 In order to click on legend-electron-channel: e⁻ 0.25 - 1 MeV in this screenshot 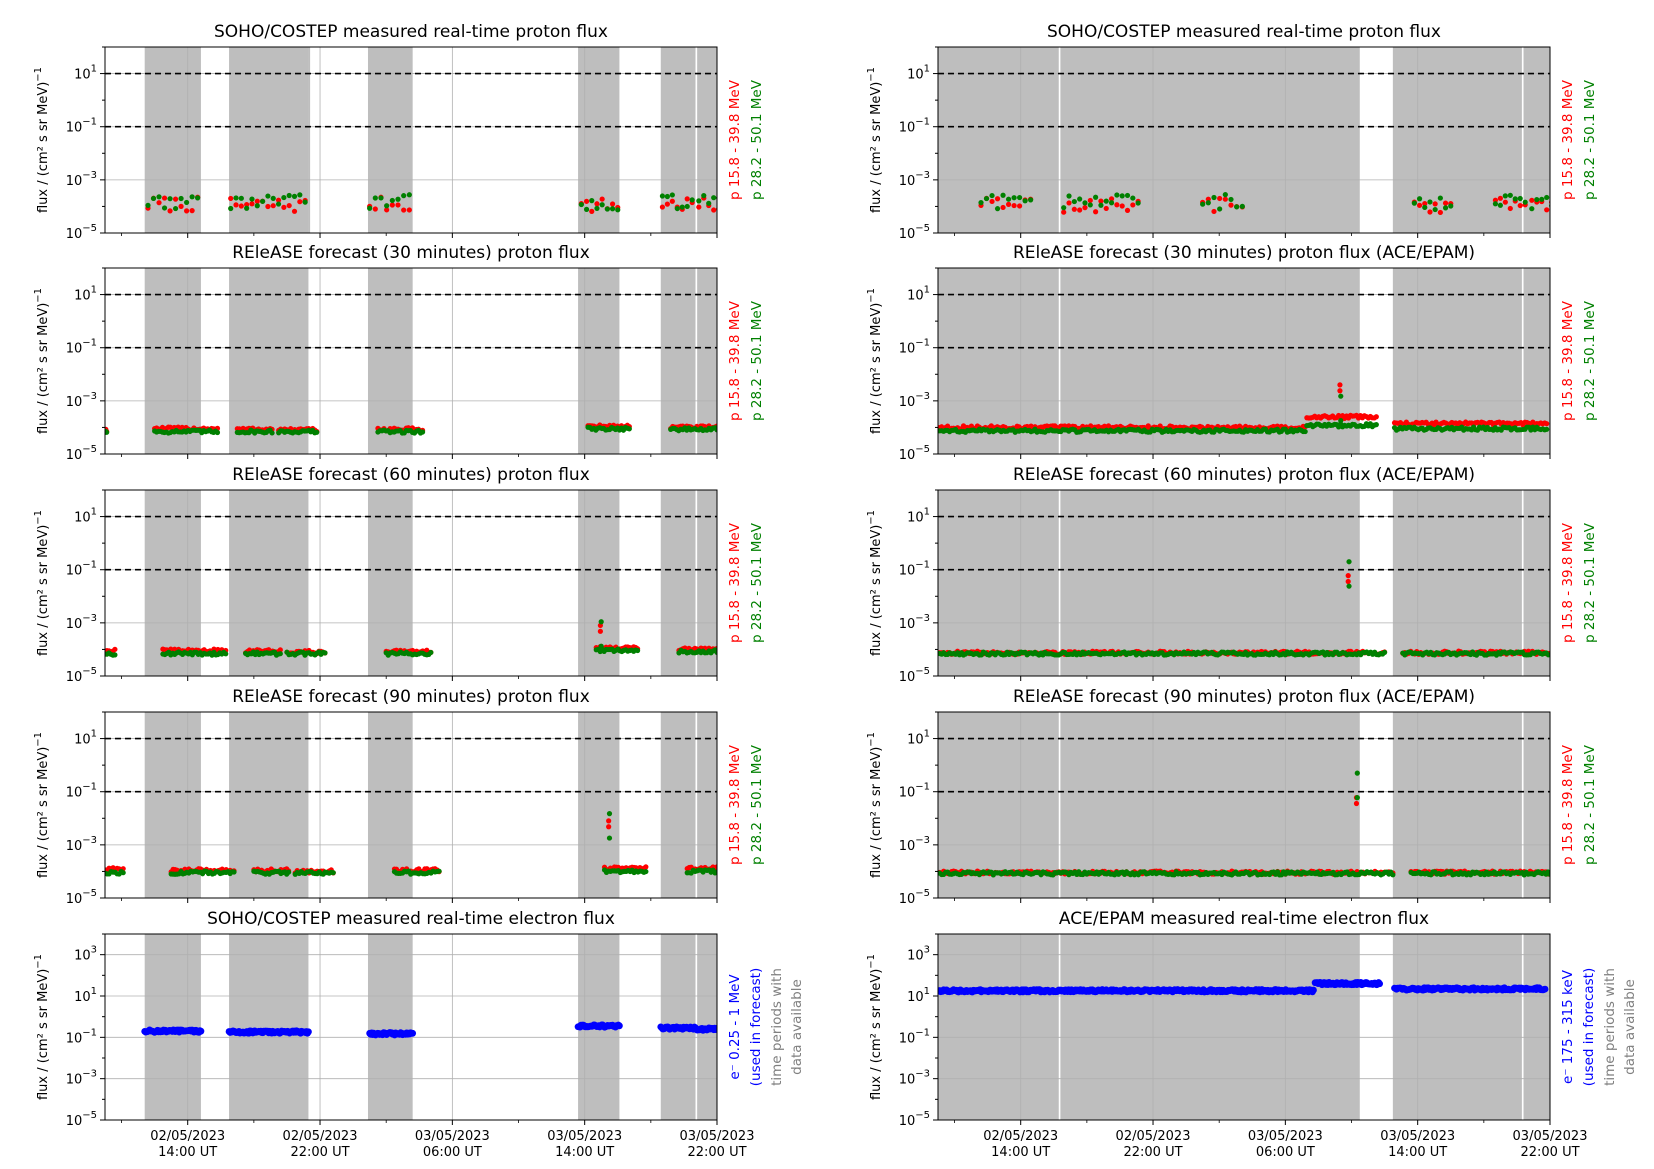, I will do `click(735, 1027)`.